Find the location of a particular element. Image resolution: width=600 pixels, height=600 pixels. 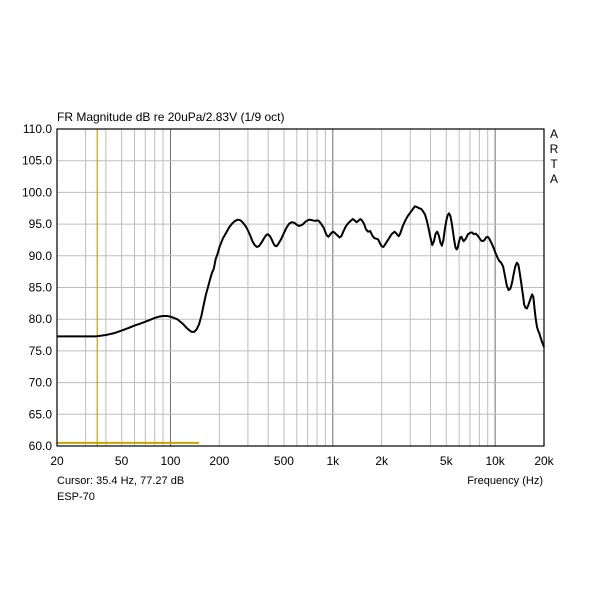

brand-label: A R T A is located at coordinates (554, 157).